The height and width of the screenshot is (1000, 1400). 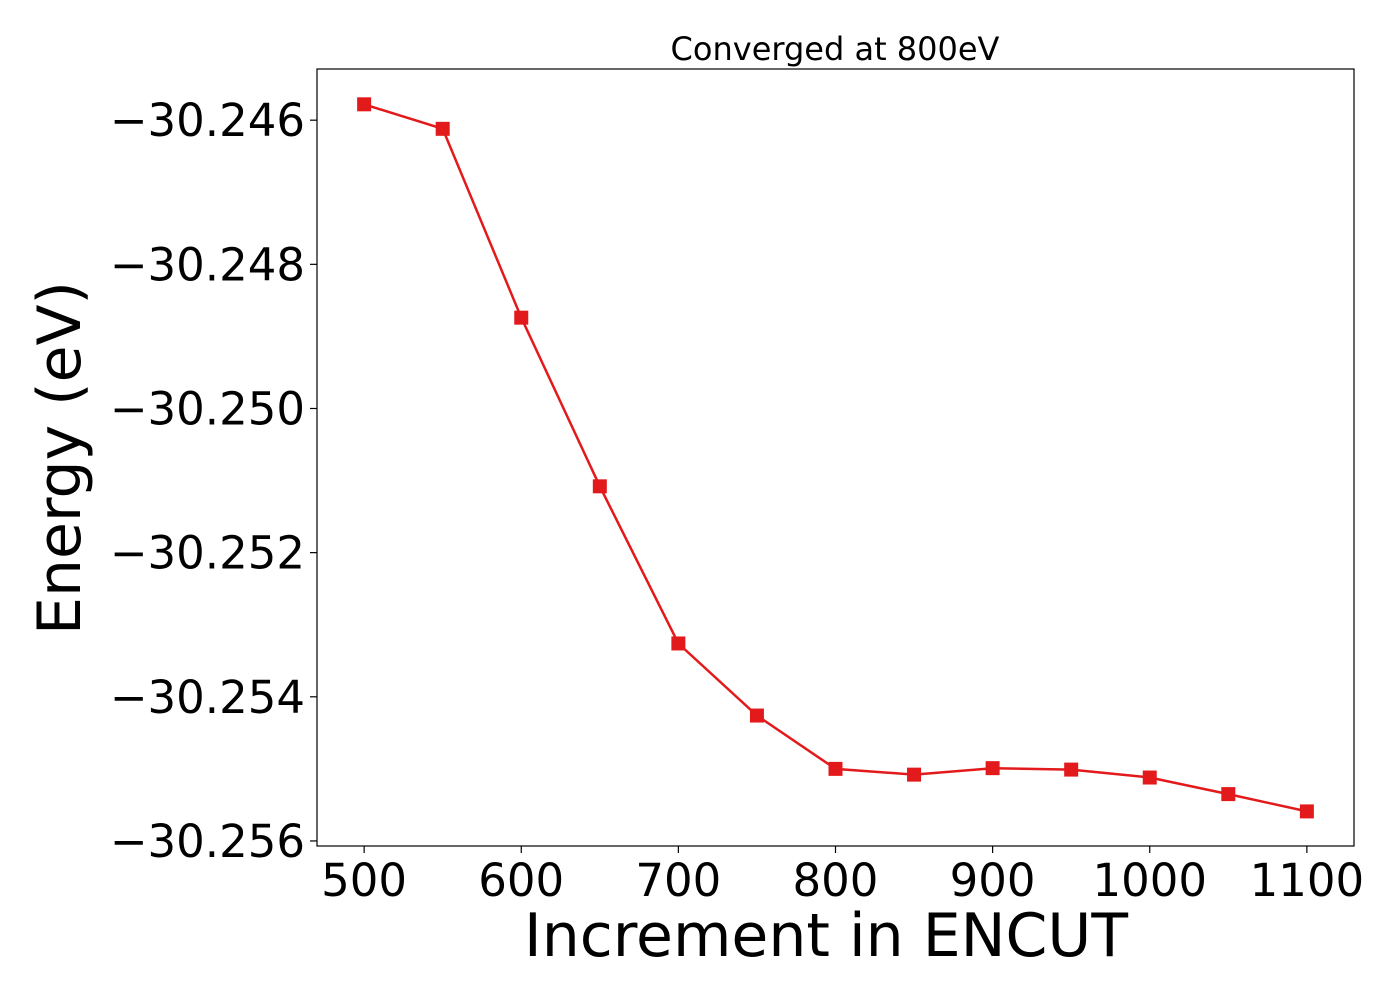 I want to click on x-axis: 500 600 700 800 900 1000 1100, so click(x=842, y=876).